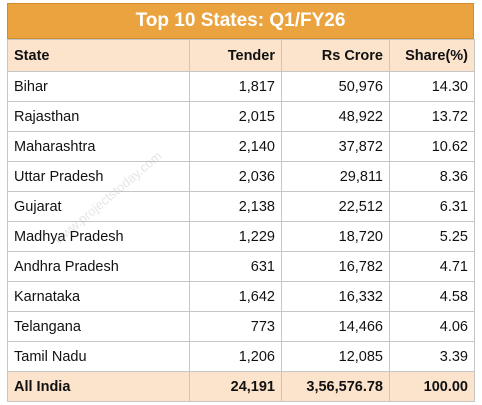 The height and width of the screenshot is (405, 482). Describe the element at coordinates (235, 386) in the screenshot. I see `table-cell: 24,191` at that location.